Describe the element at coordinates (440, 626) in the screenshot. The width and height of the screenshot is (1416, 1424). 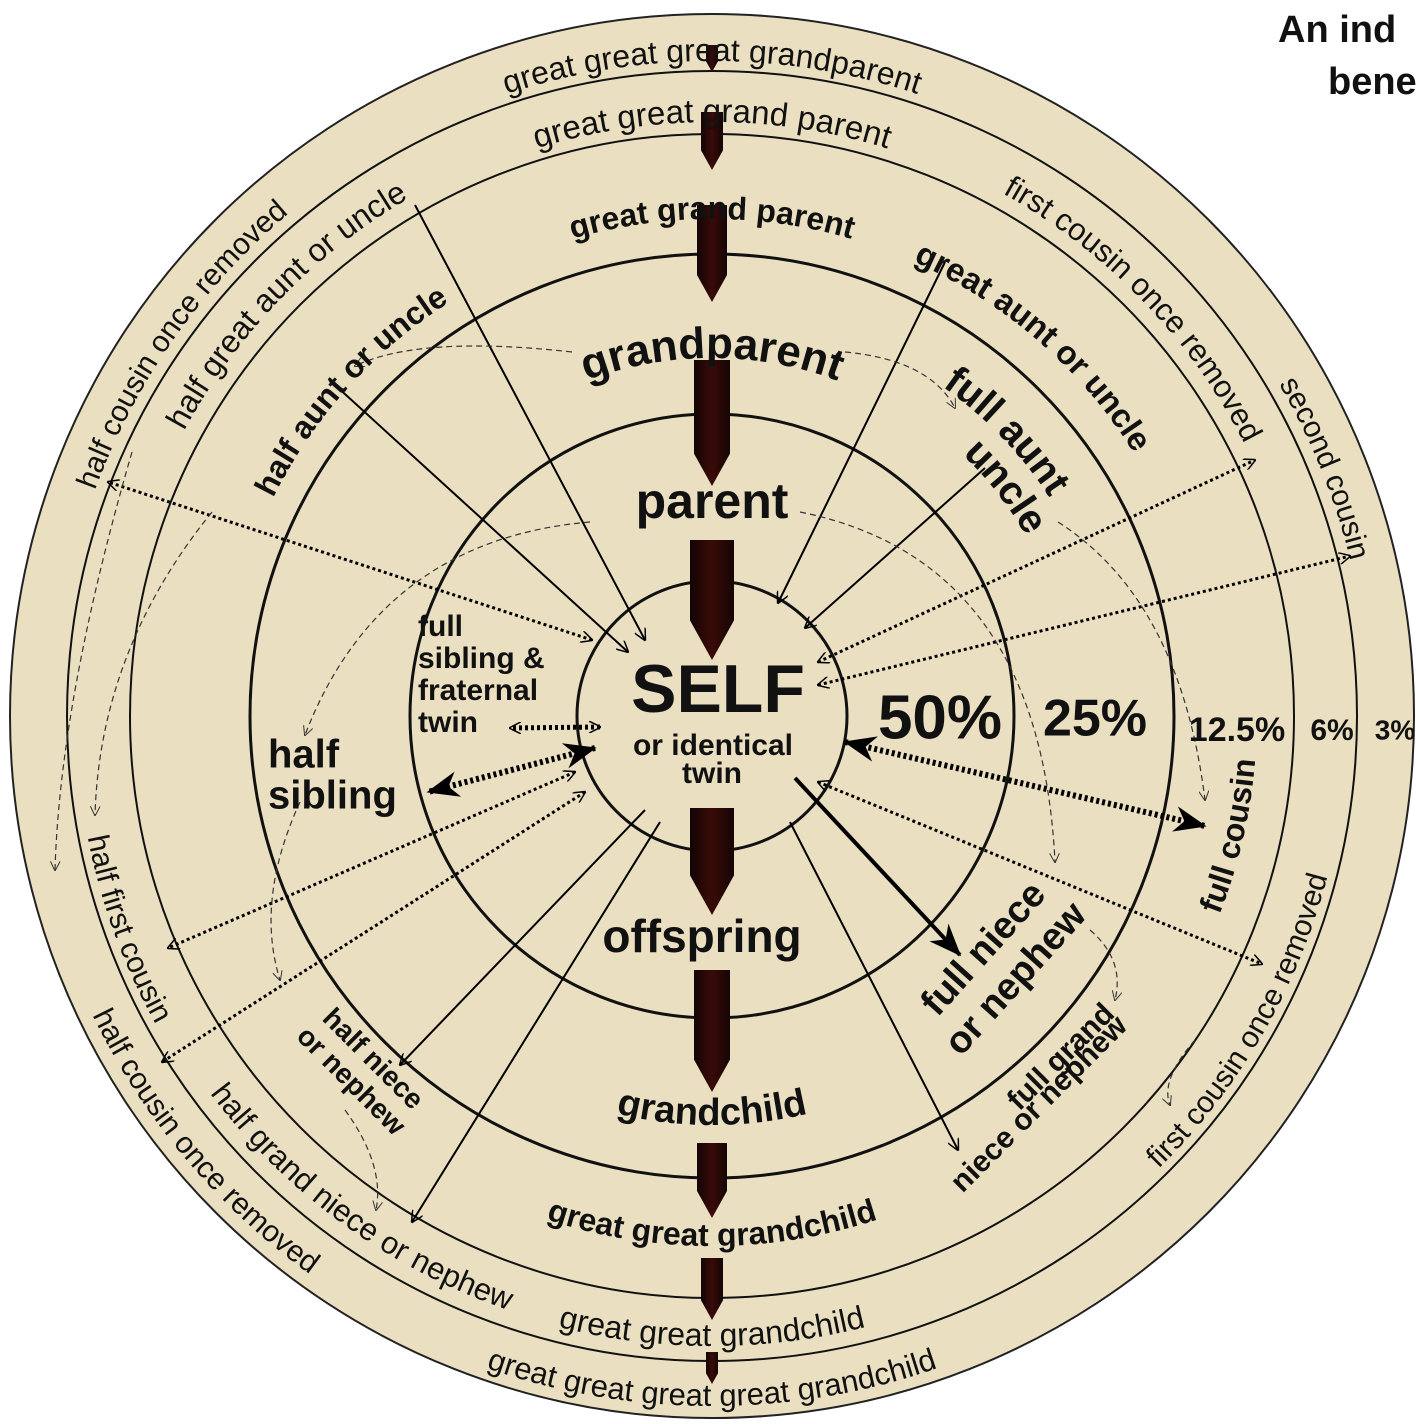
I see `label: full` at that location.